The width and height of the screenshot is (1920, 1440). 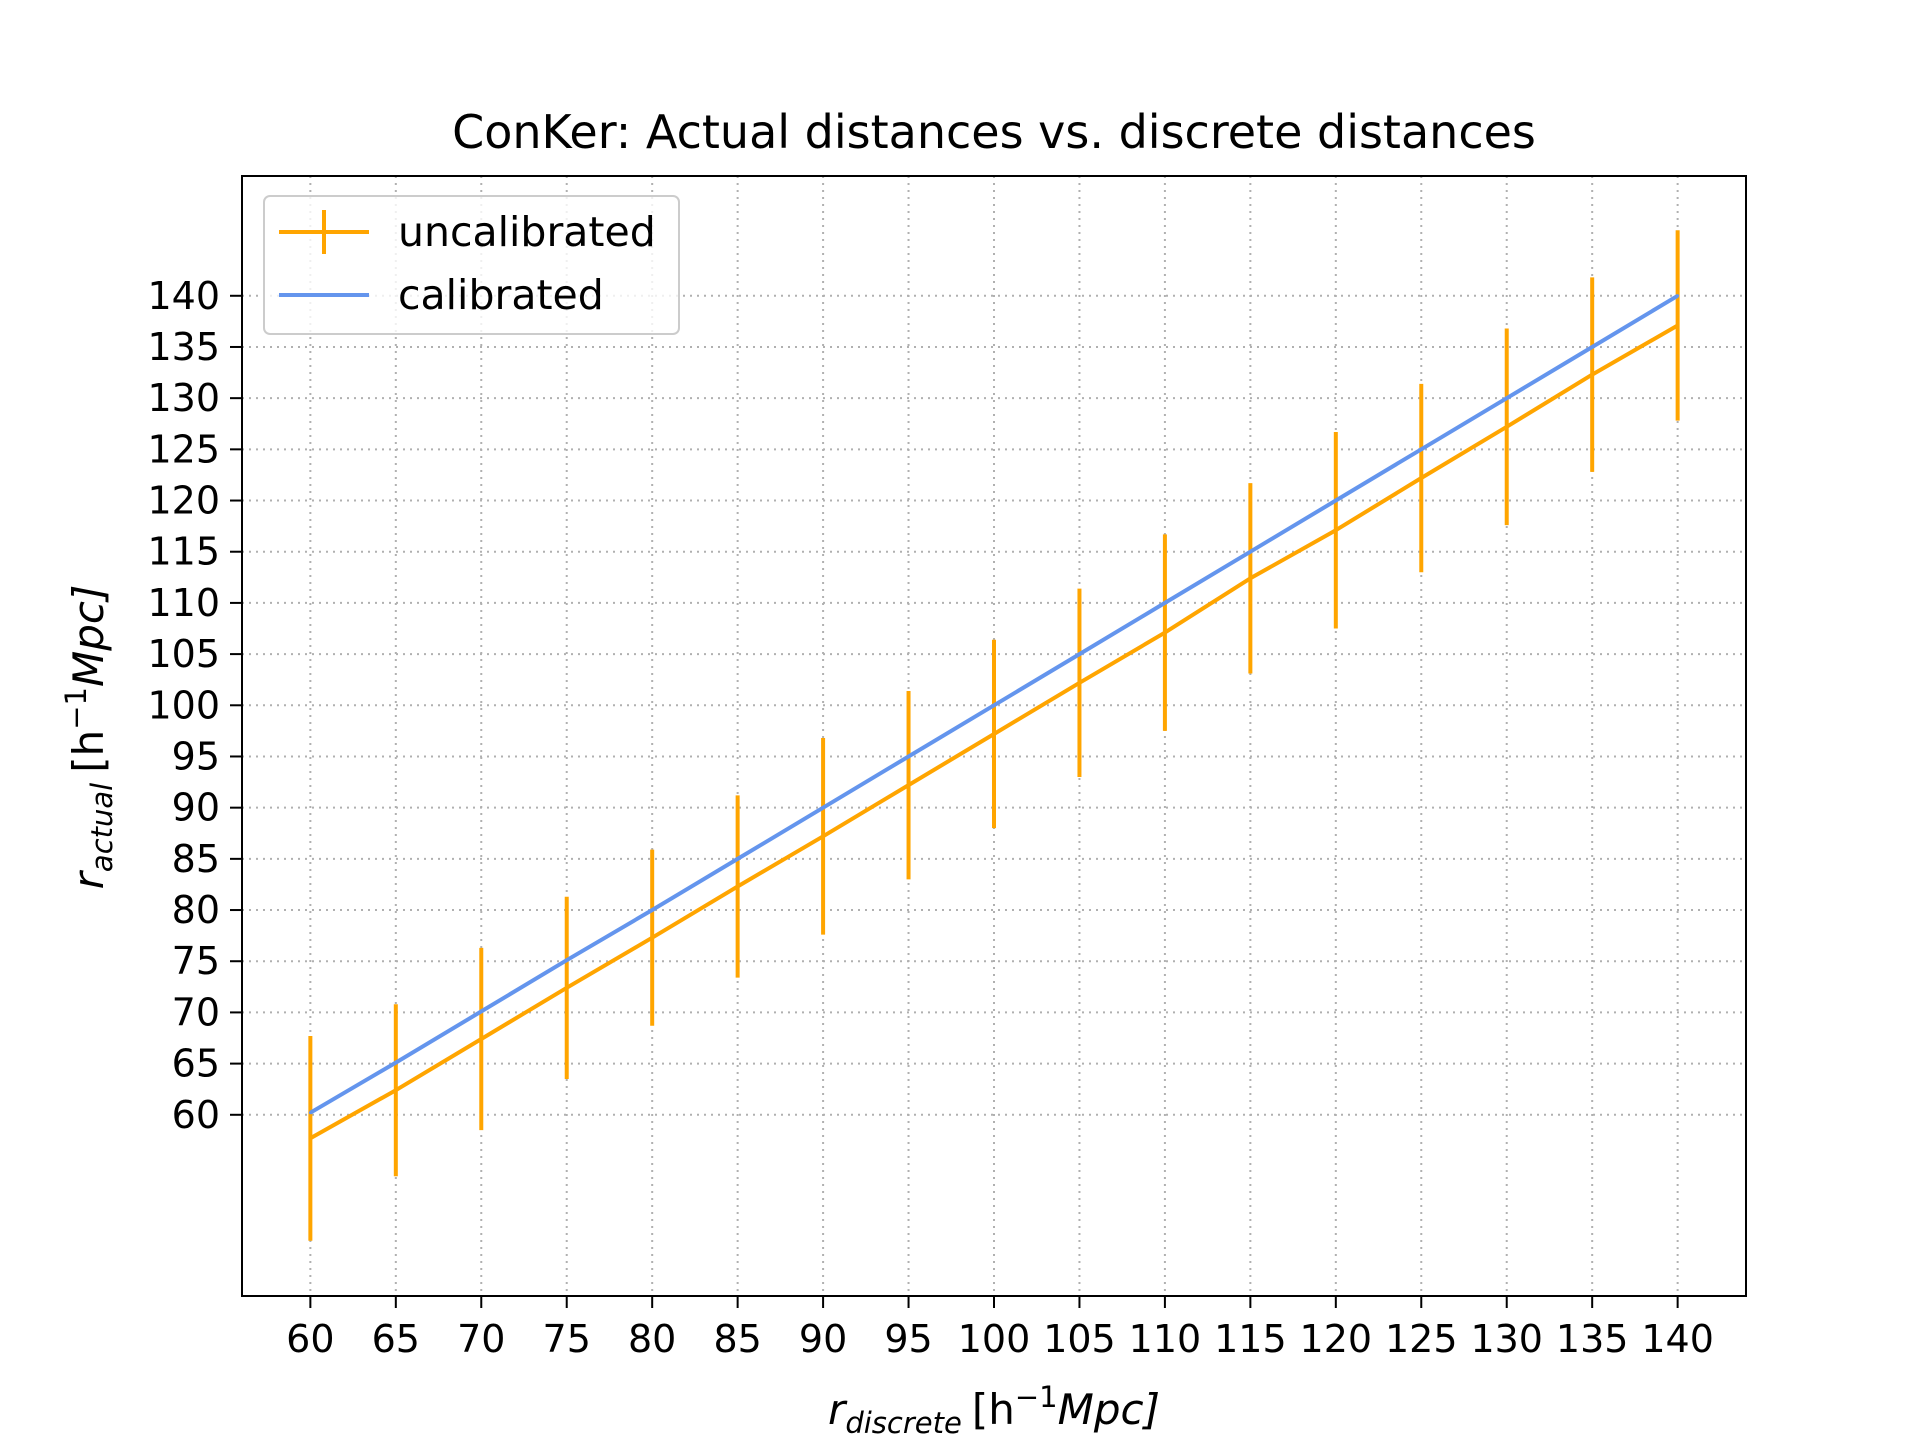 What do you see at coordinates (196, 910) in the screenshot?
I see `y-tick-label: 80` at bounding box center [196, 910].